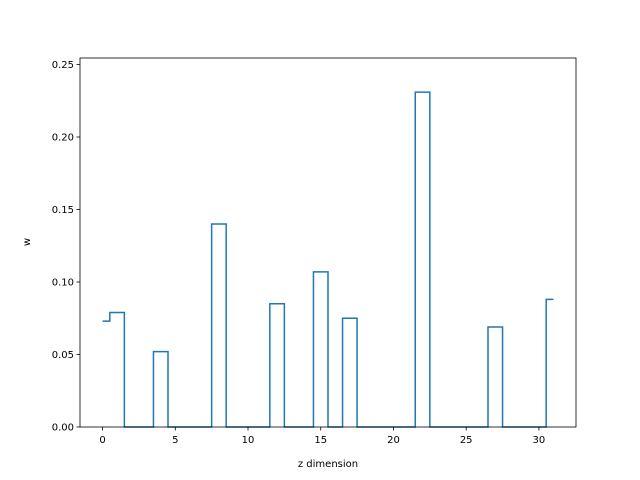  I want to click on x-tick-label: 20, so click(393, 440).